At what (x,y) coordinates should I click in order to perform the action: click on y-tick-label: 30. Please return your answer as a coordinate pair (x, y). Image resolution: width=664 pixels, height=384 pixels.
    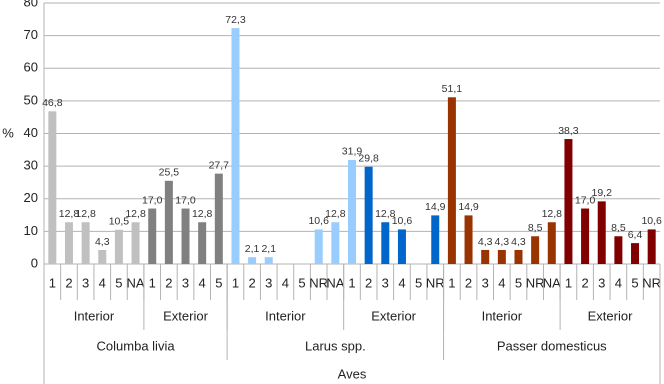
    Looking at the image, I should click on (31, 165).